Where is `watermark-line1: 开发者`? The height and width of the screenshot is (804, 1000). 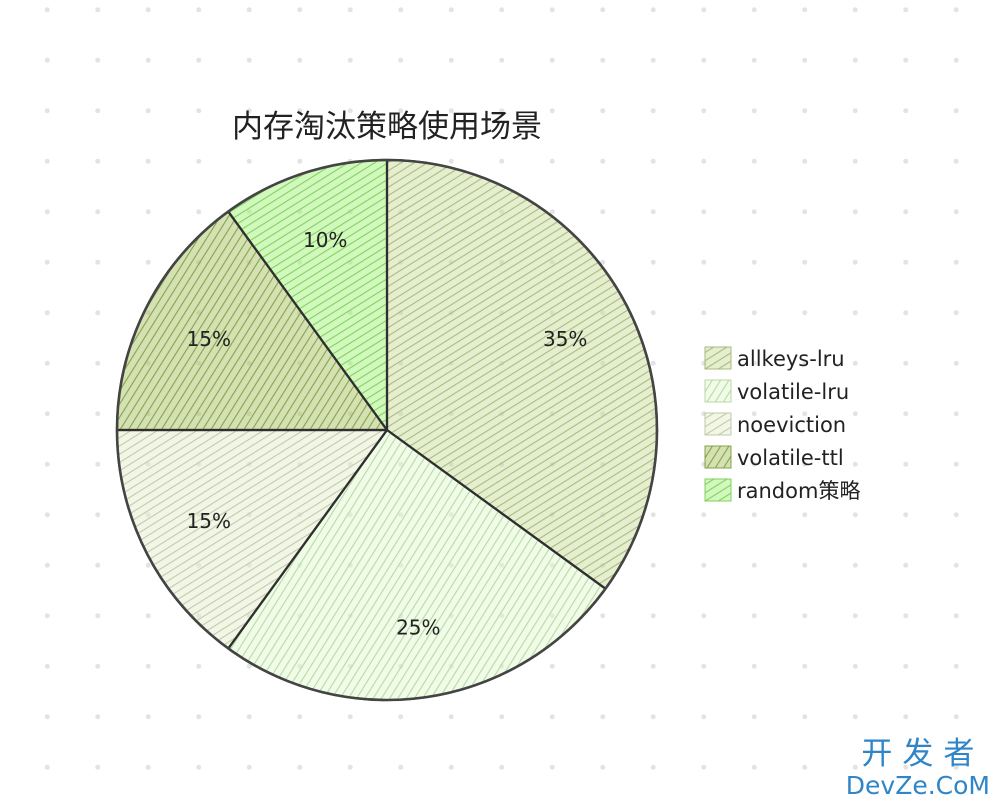
watermark-line1: 开发者 is located at coordinates (923, 754).